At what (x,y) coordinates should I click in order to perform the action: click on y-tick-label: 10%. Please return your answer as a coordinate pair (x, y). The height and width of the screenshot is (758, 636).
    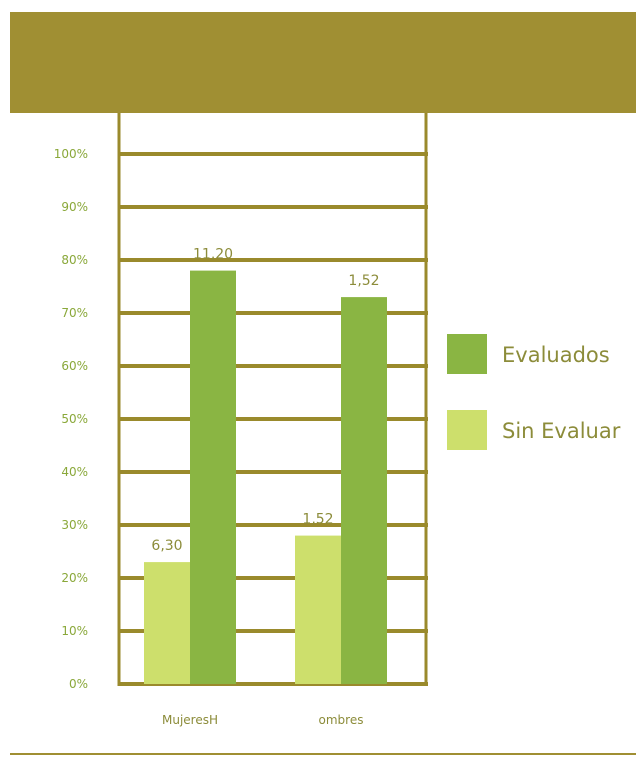
    Looking at the image, I should click on (74, 631).